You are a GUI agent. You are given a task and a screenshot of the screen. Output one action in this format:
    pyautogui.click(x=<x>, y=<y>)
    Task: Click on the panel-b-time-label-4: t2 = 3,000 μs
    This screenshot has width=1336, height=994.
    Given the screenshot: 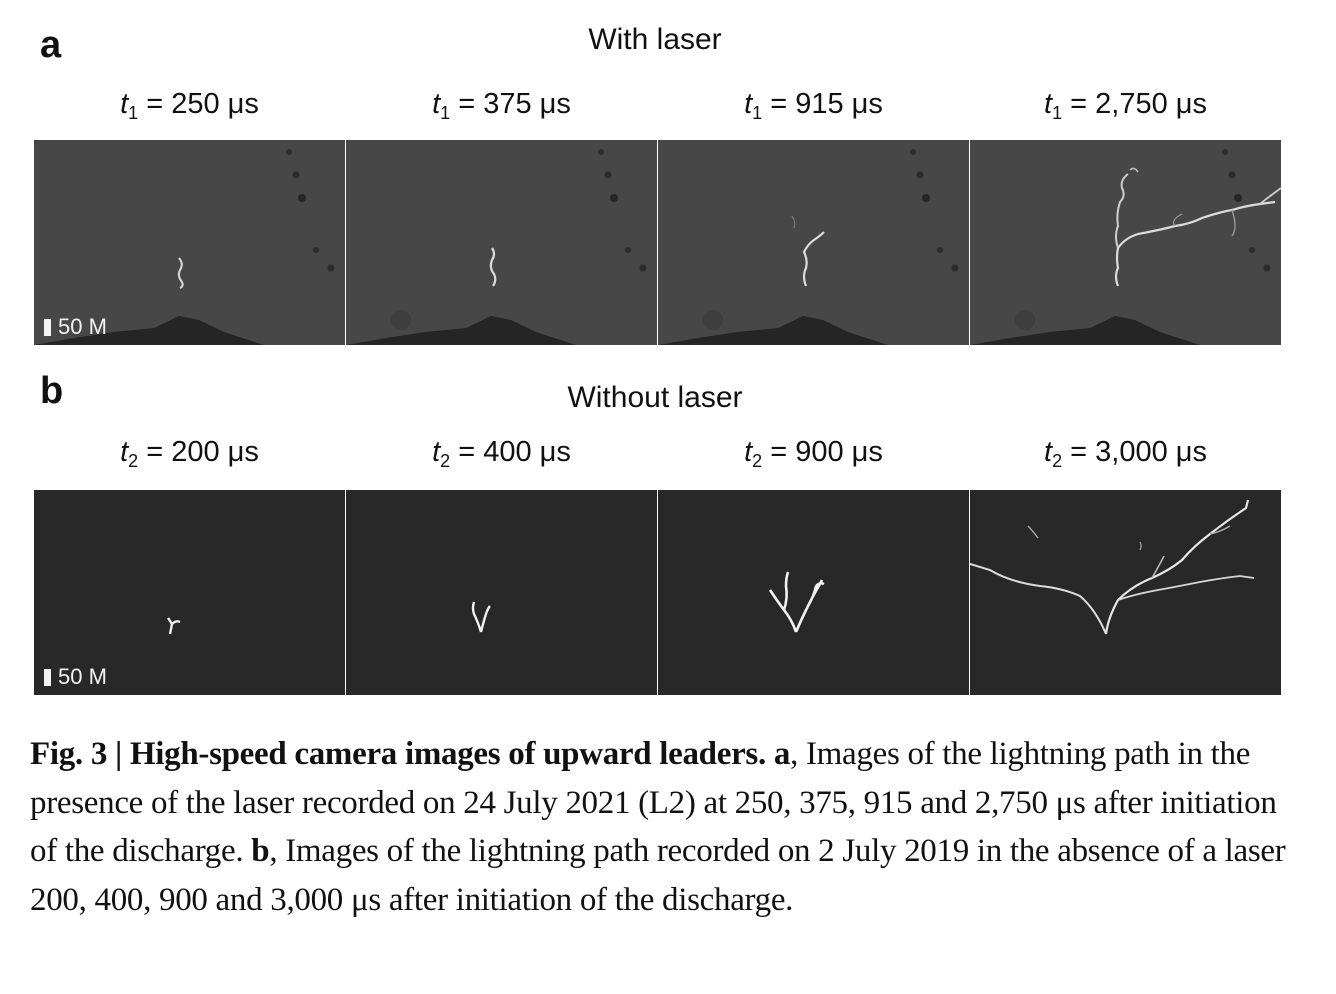 What is the action you would take?
    pyautogui.click(x=1125, y=453)
    